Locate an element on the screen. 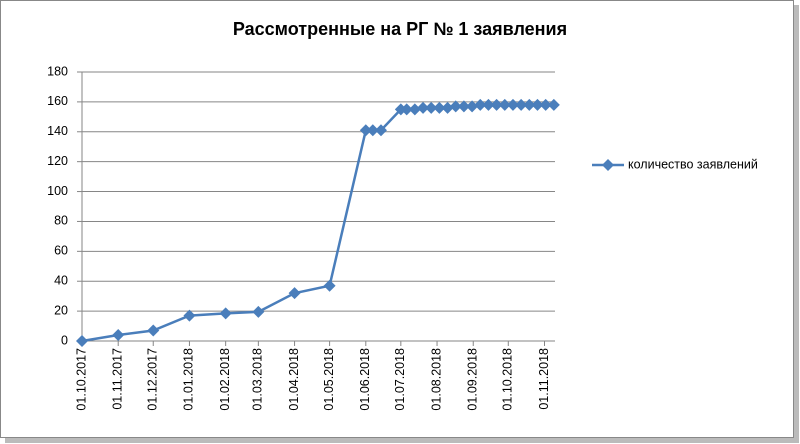 The width and height of the screenshot is (800, 444). x-tick-label: 01.06.2018 is located at coordinates (365, 379).